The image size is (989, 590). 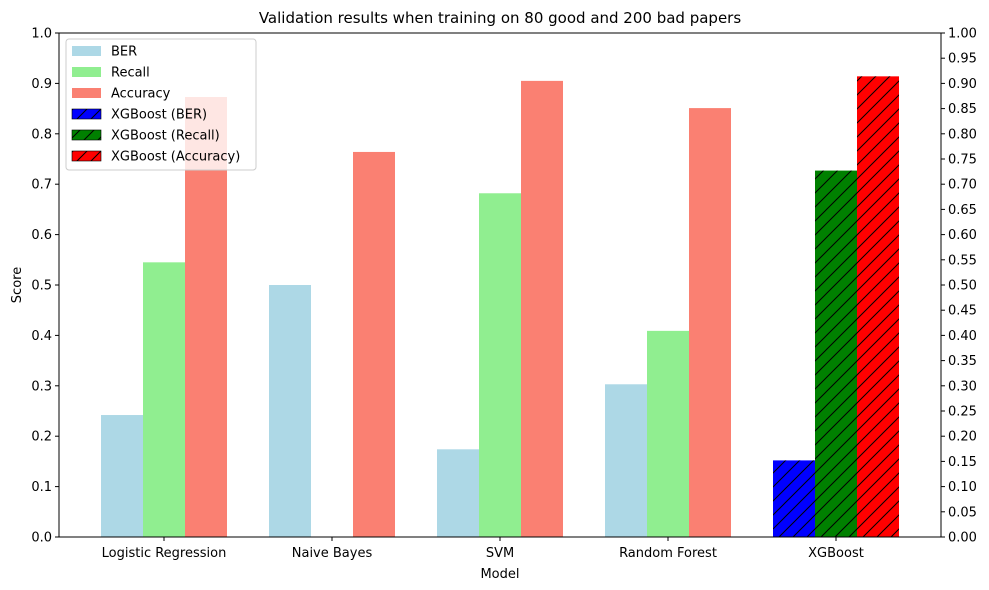 What do you see at coordinates (668, 553) in the screenshot?
I see `x-tick-label: Random Forest` at bounding box center [668, 553].